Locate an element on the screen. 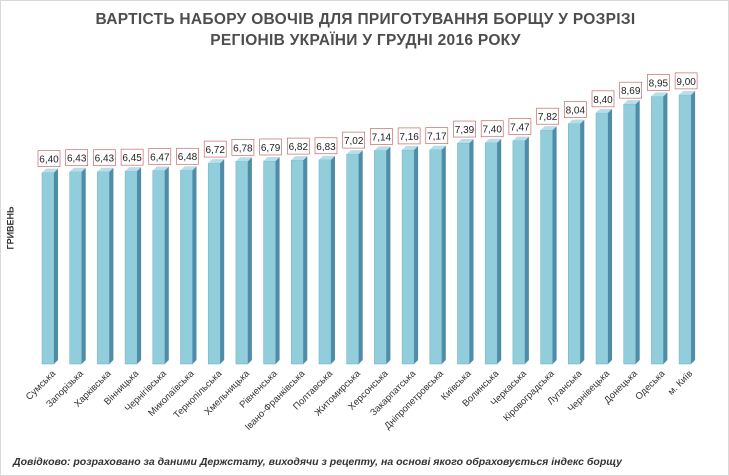  data-label: 8,04 is located at coordinates (576, 111).